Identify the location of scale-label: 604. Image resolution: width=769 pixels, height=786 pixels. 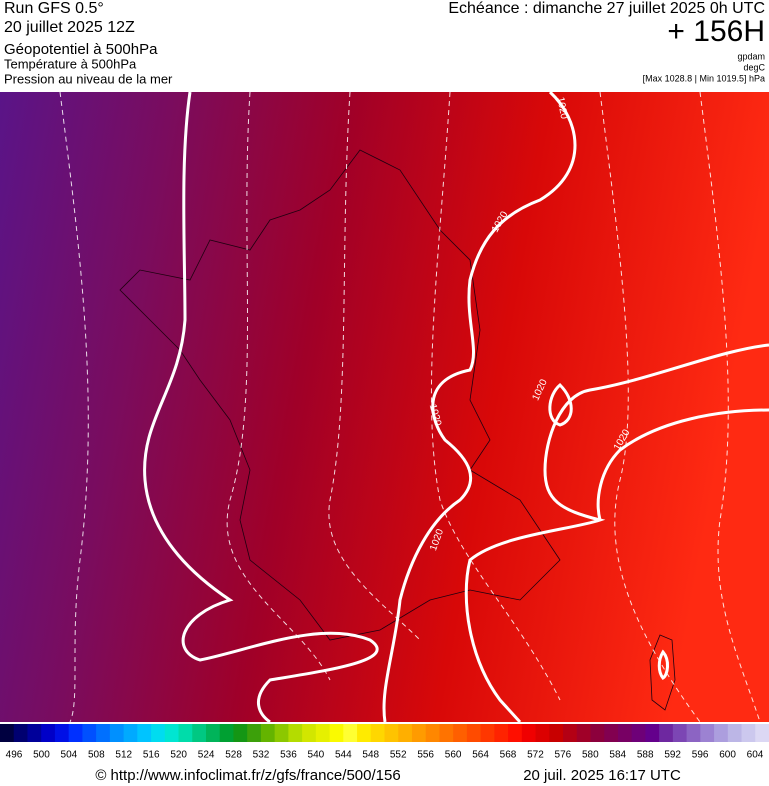
(755, 755).